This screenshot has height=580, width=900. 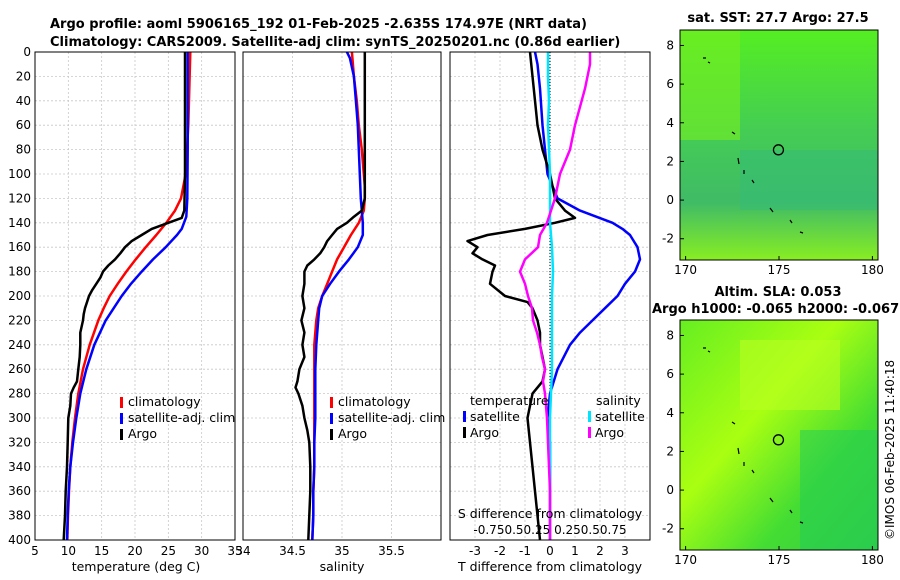 What do you see at coordinates (342, 566) in the screenshot?
I see `salinity-xlabel: salinity` at bounding box center [342, 566].